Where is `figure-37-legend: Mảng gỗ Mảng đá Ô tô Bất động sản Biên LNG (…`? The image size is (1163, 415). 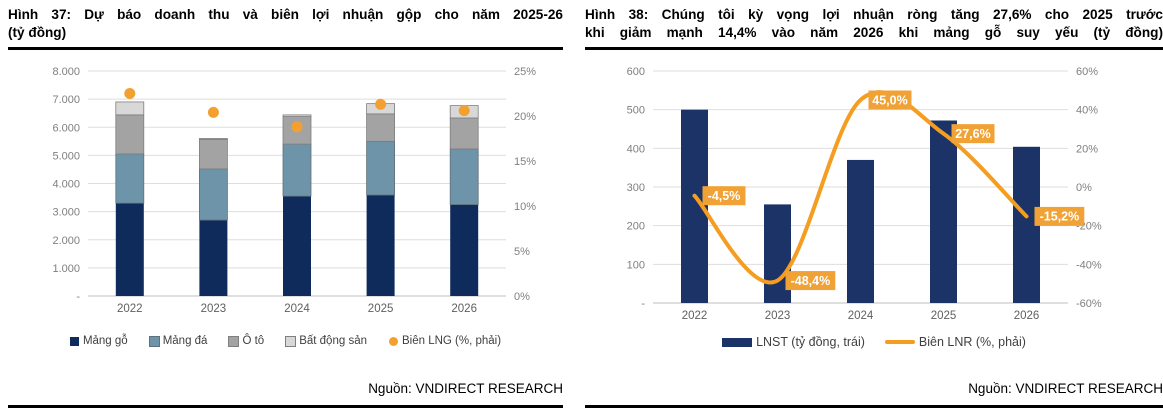 figure-37-legend: Mảng gỗ Mảng đá Ô tô Bất động sản Biên LNG (… is located at coordinates (285, 341).